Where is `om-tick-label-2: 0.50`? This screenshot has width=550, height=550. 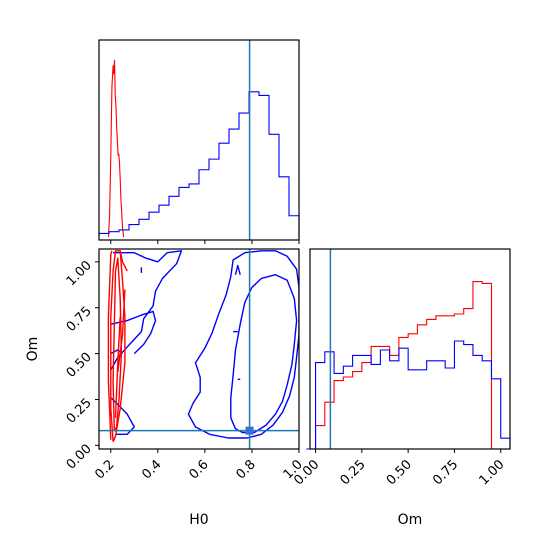
om-tick-label-2: 0.50 is located at coordinates (399, 472).